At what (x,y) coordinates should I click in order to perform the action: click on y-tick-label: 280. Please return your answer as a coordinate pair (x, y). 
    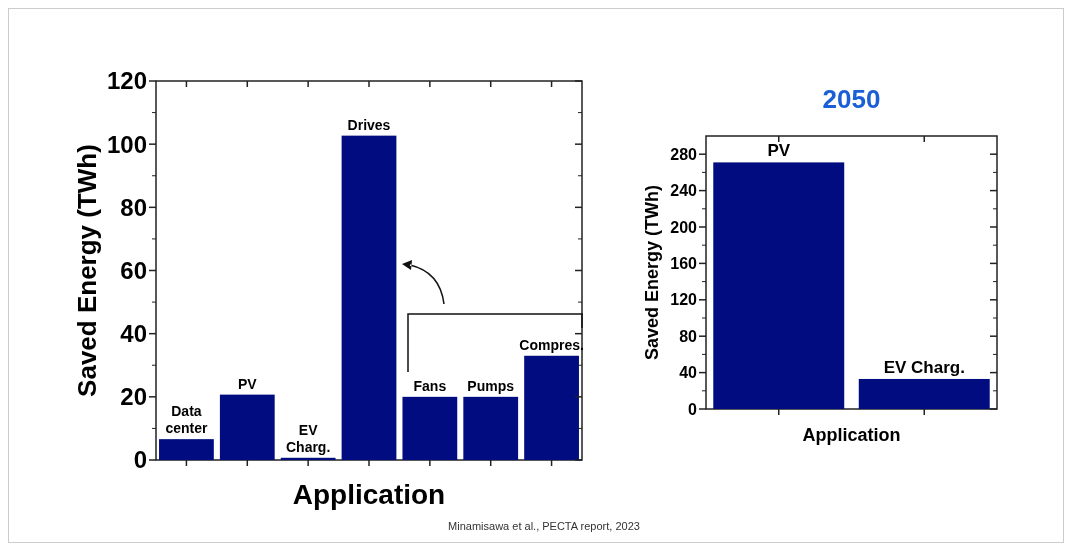
    Looking at the image, I should click on (684, 154).